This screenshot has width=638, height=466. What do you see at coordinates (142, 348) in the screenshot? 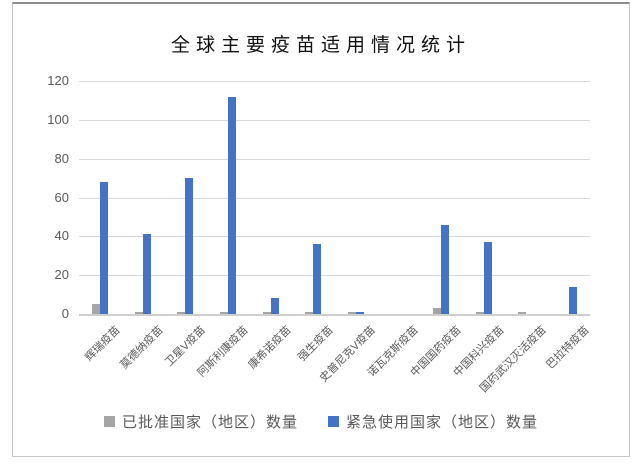
I see `x-axis-label: 莫德纳疫苗` at bounding box center [142, 348].